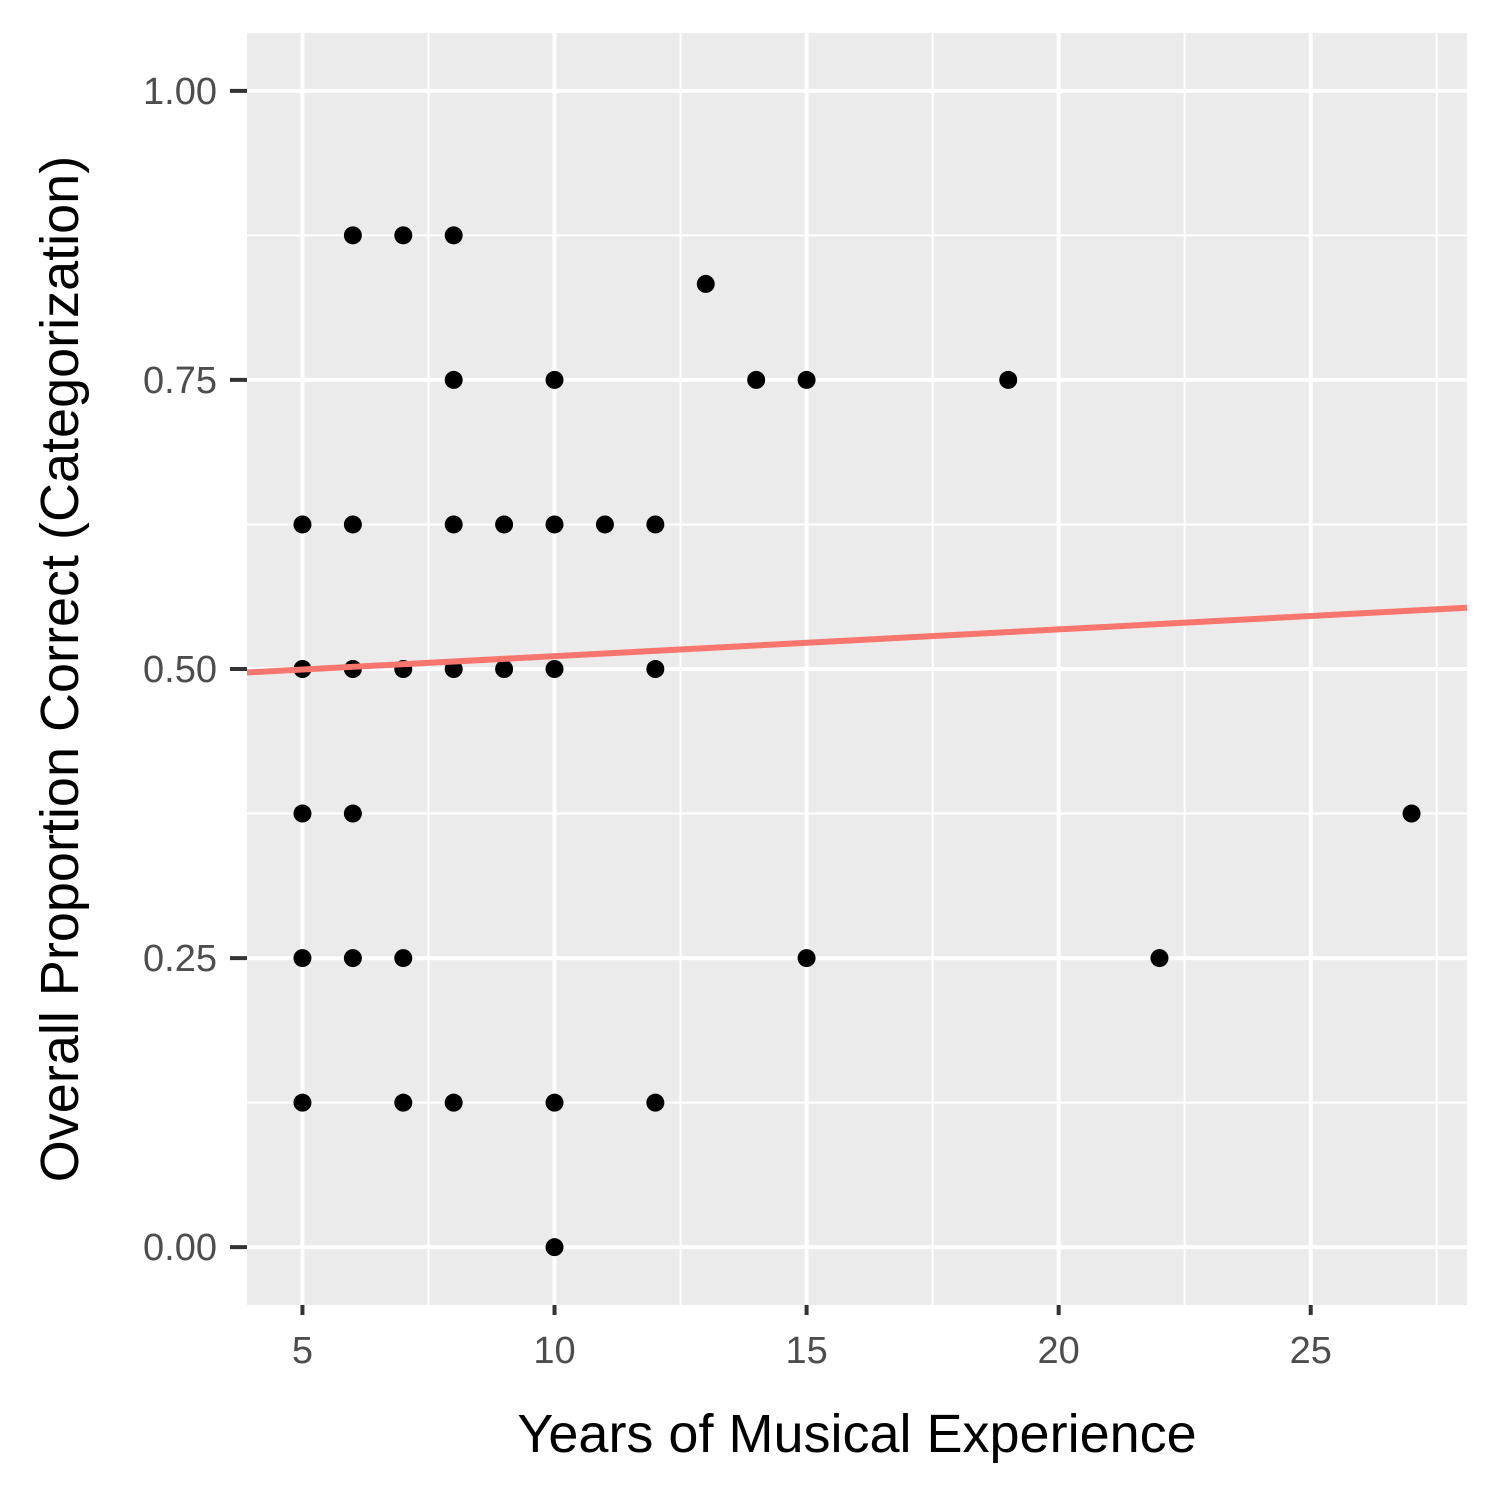  I want to click on x-tick-label: 10, so click(554, 1351).